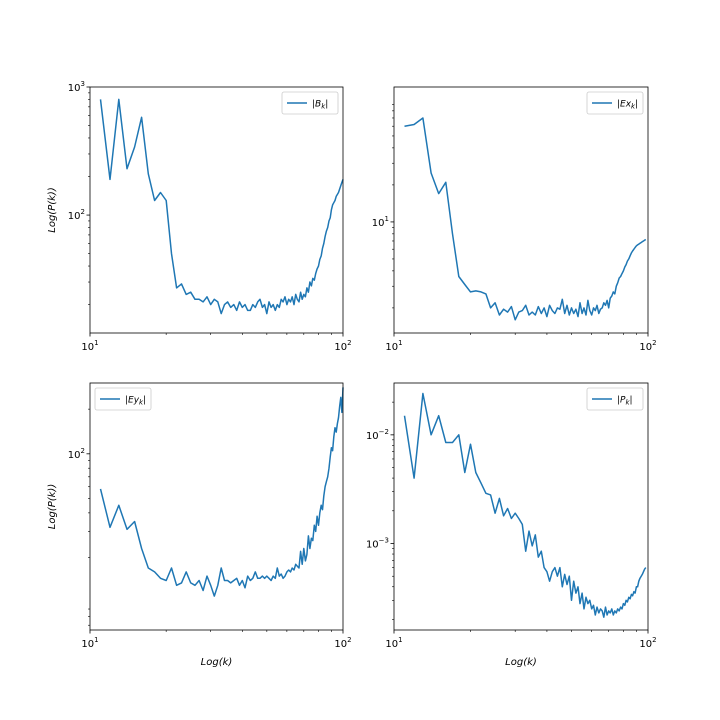 The image size is (720, 720). I want to click on legend: |Eyk|, so click(123, 399).